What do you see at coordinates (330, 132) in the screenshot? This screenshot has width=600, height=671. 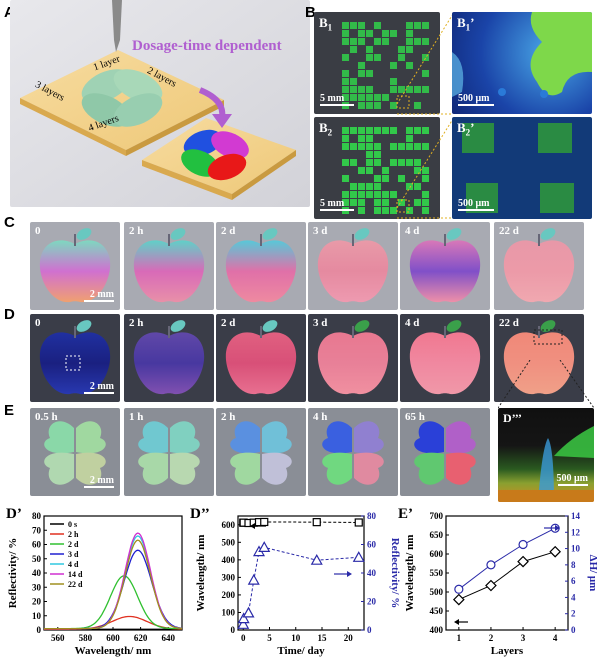 I see `b2-sub: 2` at bounding box center [330, 132].